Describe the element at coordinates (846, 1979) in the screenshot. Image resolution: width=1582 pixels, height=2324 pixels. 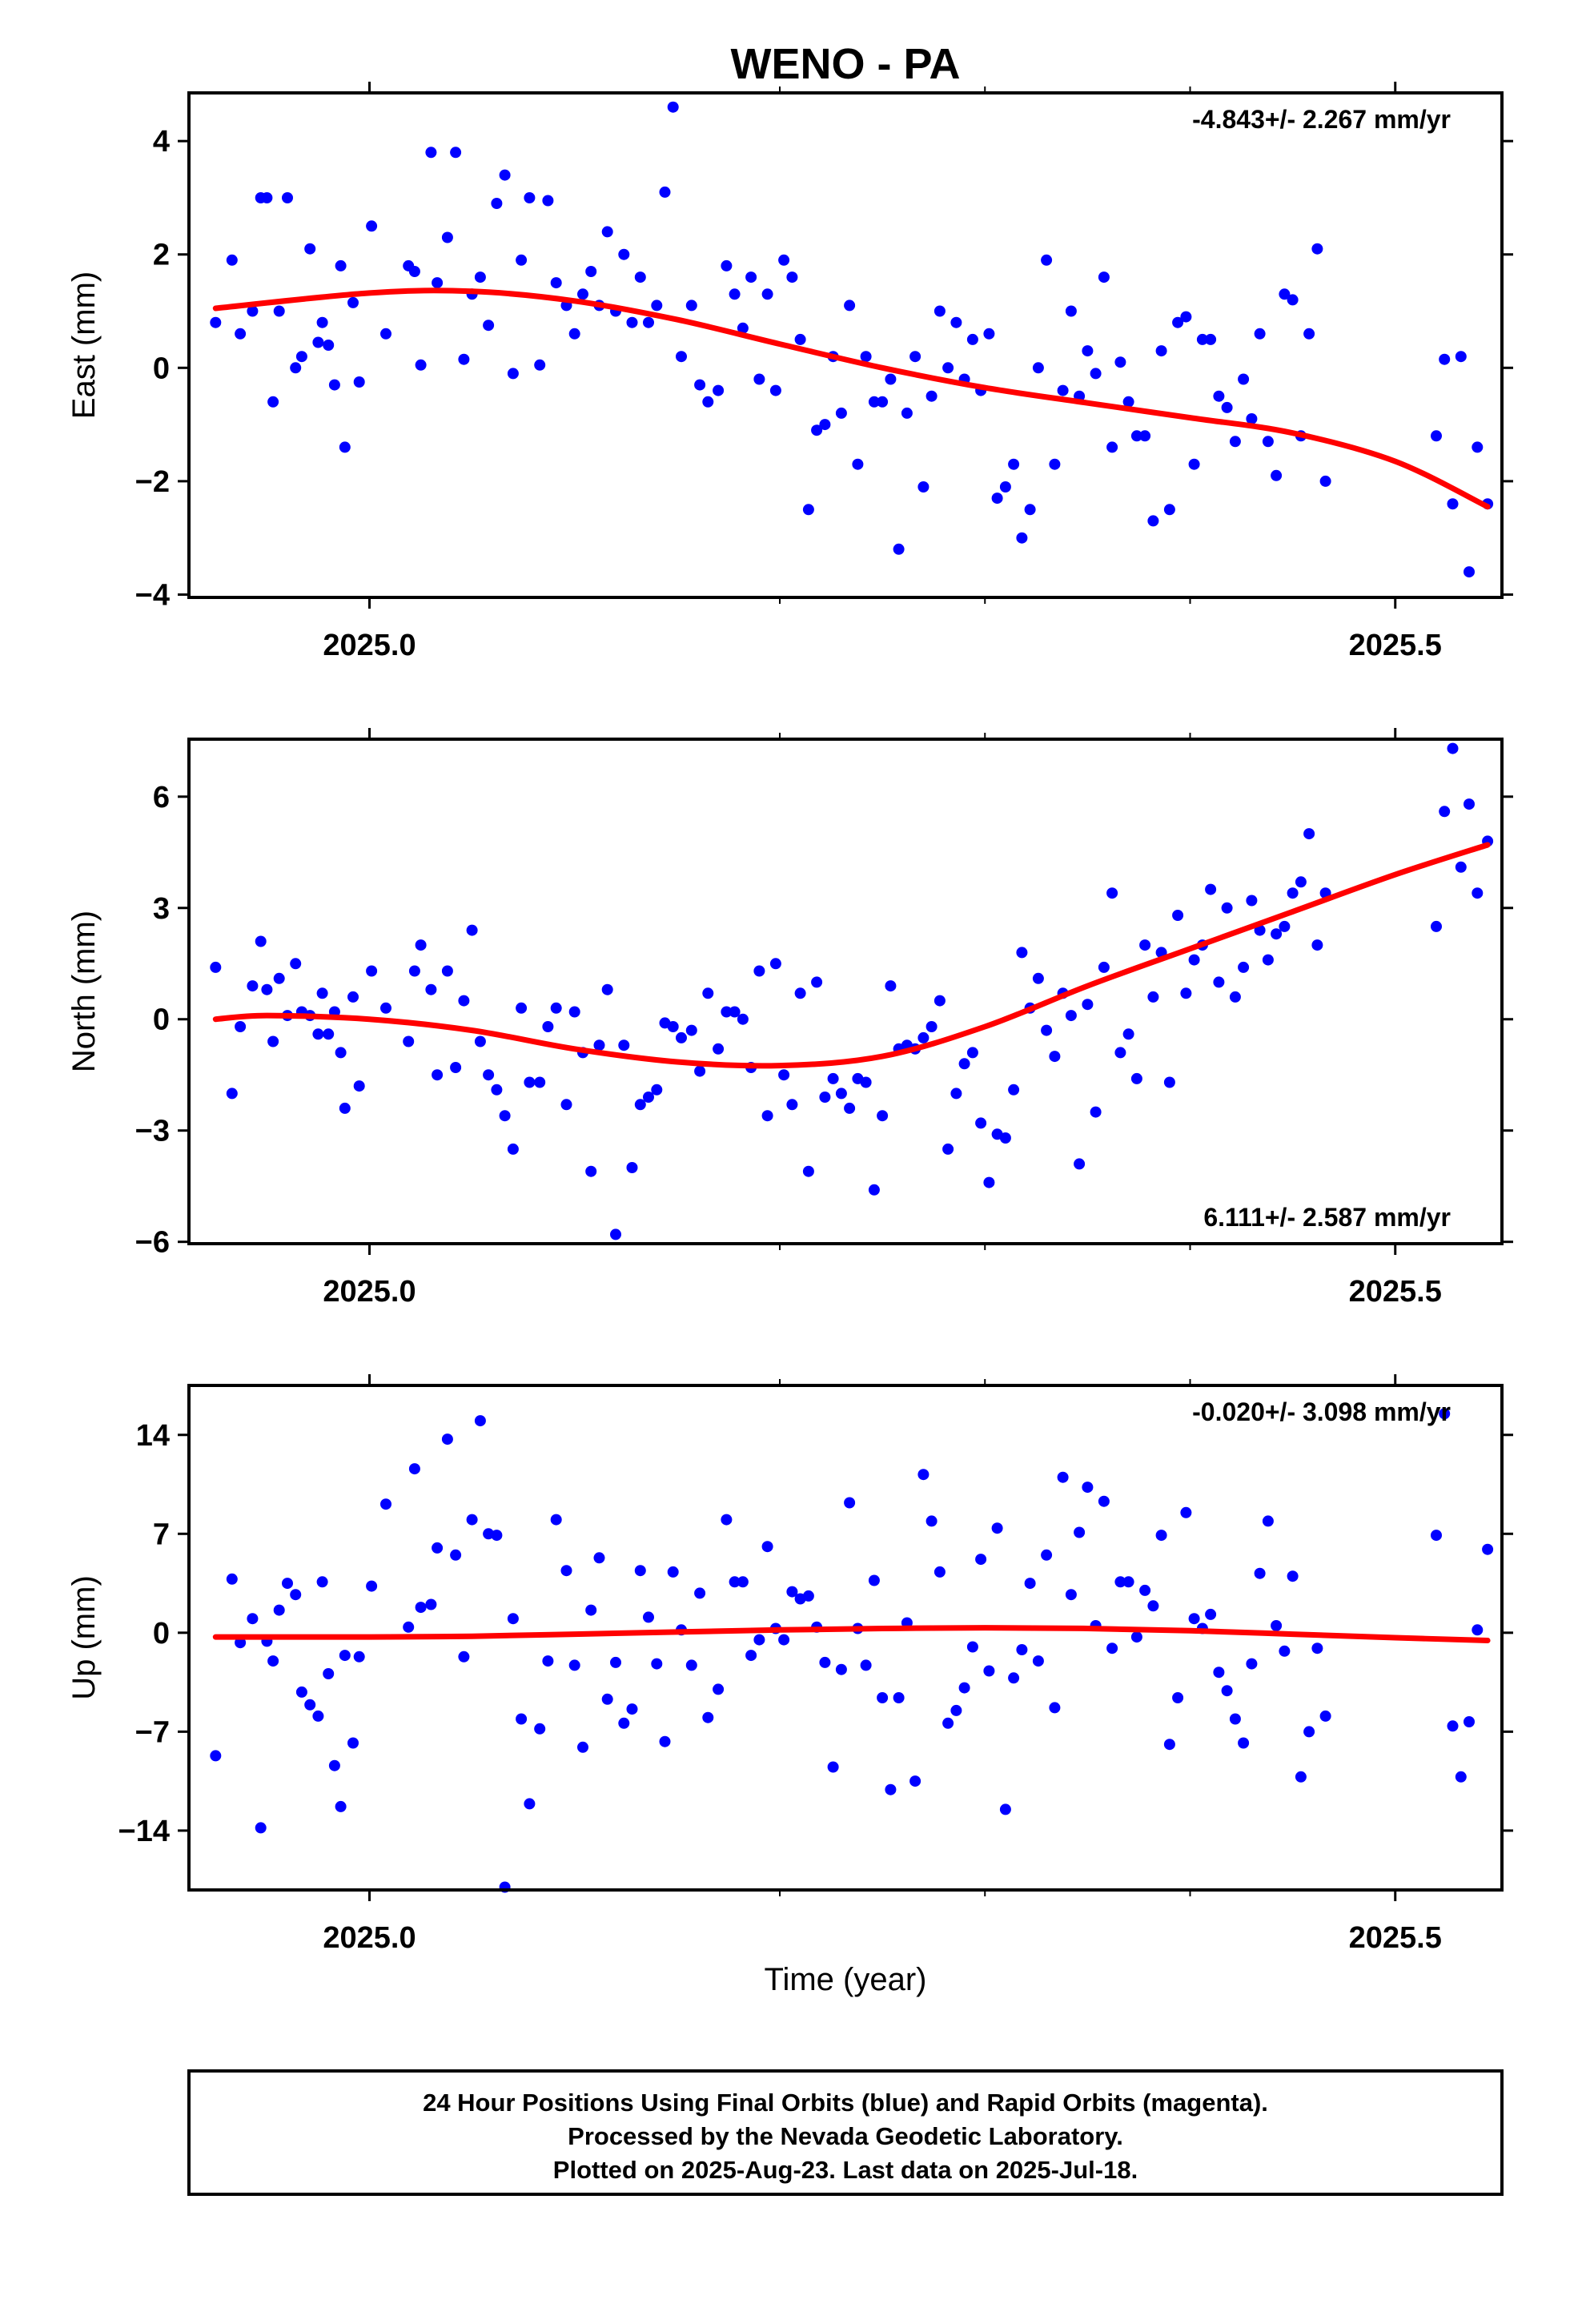
I see `x-axis-label: Time (year)` at that location.